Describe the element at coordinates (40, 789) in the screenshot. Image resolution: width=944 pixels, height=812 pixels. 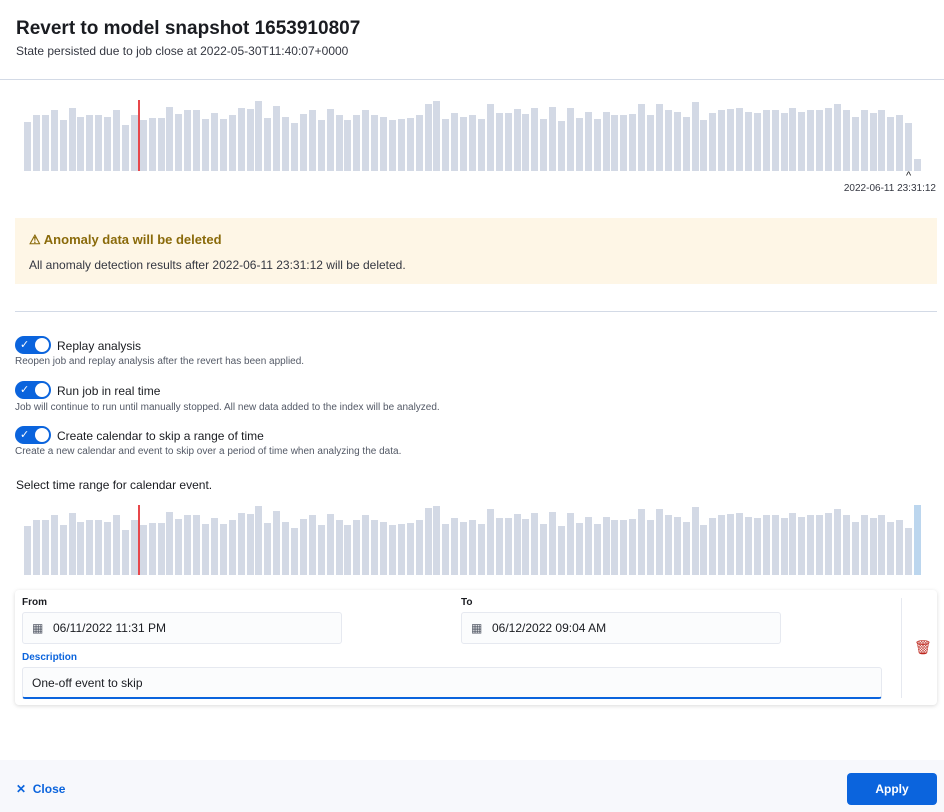
I see `close-button: ✕ Close` at that location.